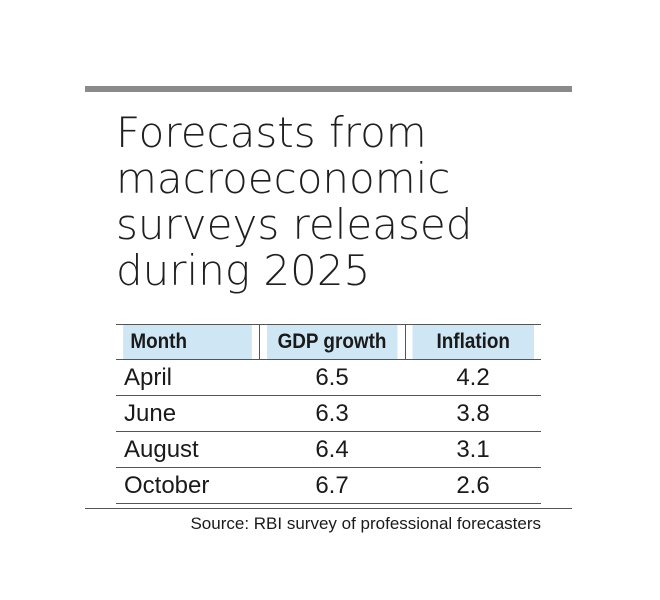  What do you see at coordinates (187, 485) in the screenshot?
I see `cell-month: October` at bounding box center [187, 485].